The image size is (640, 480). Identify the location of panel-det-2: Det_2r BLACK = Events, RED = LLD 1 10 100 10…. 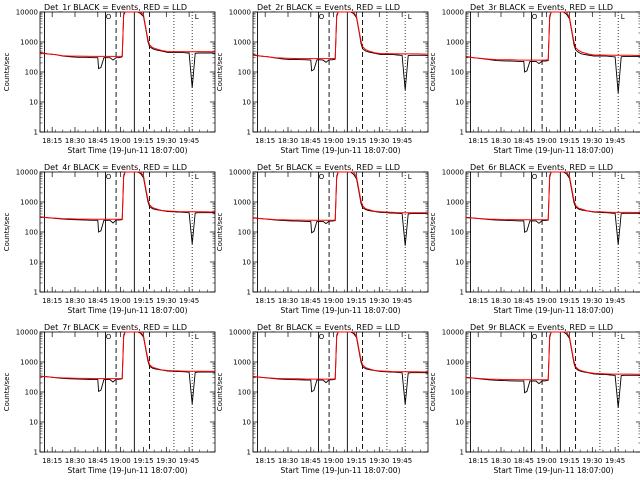
(322, 79).